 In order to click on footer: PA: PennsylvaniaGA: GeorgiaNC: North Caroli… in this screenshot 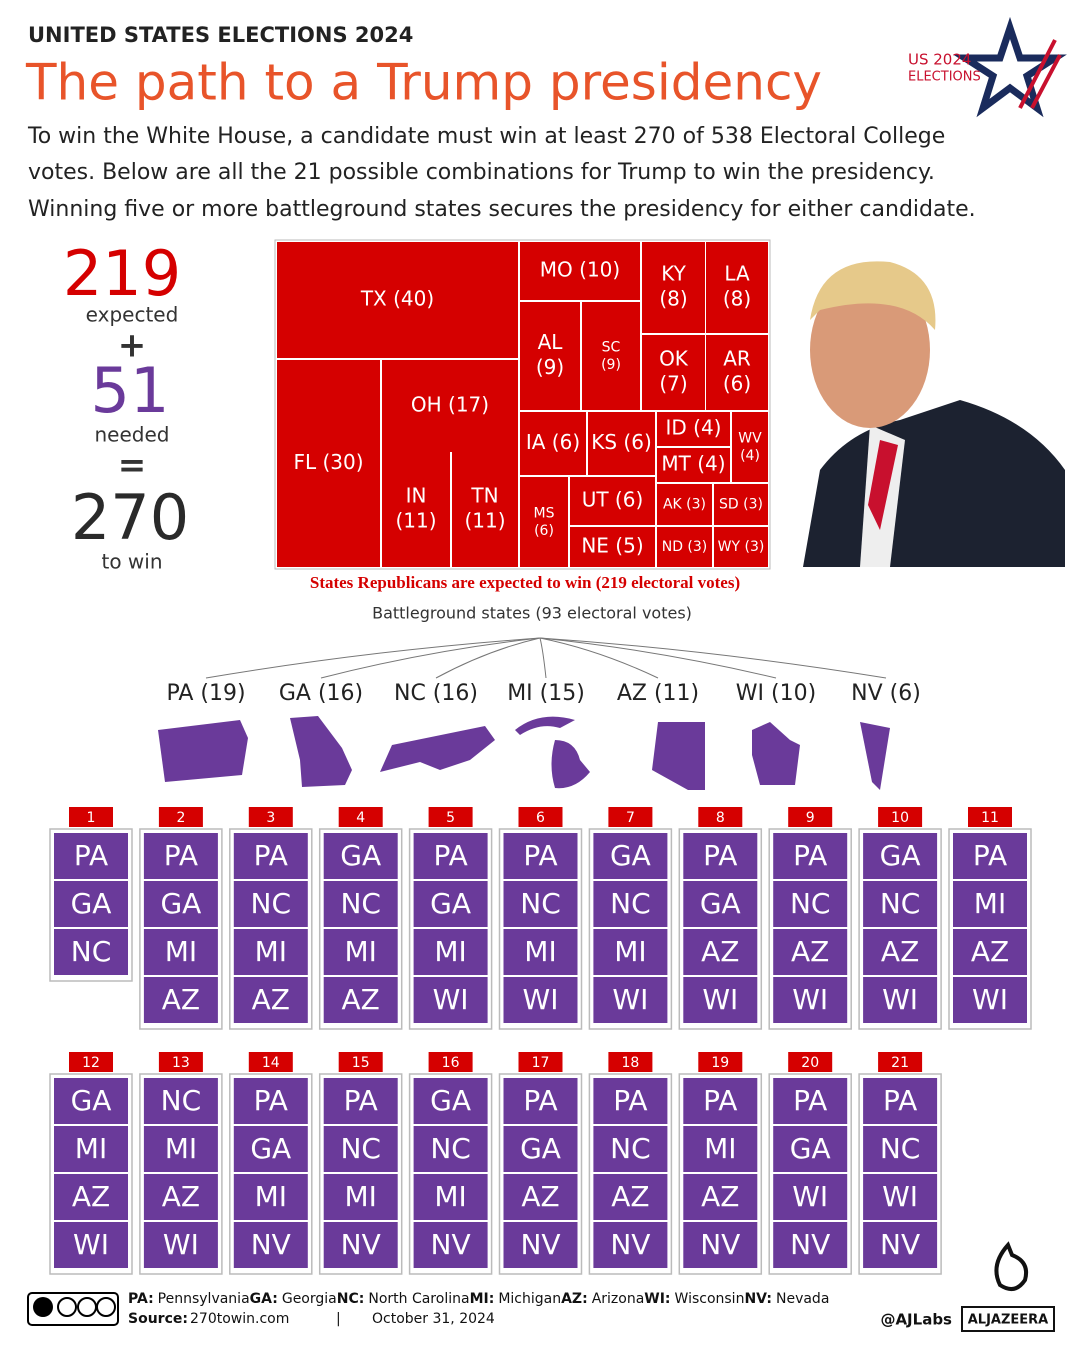, I will do `click(541, 1286)`.